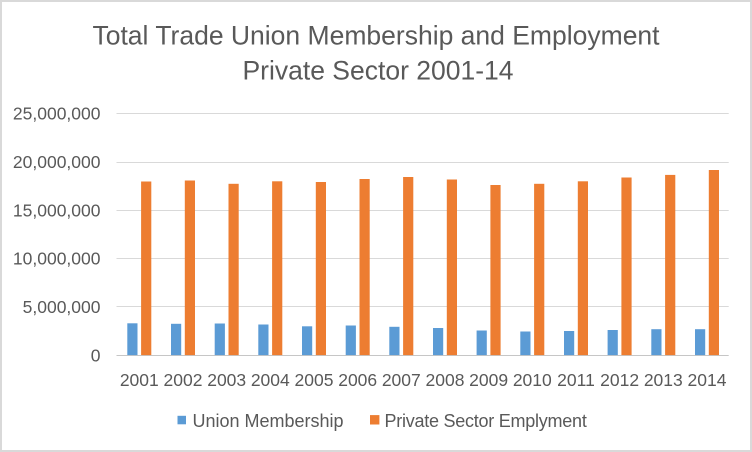 The image size is (752, 452). I want to click on svg-text: 2007, so click(401, 380).